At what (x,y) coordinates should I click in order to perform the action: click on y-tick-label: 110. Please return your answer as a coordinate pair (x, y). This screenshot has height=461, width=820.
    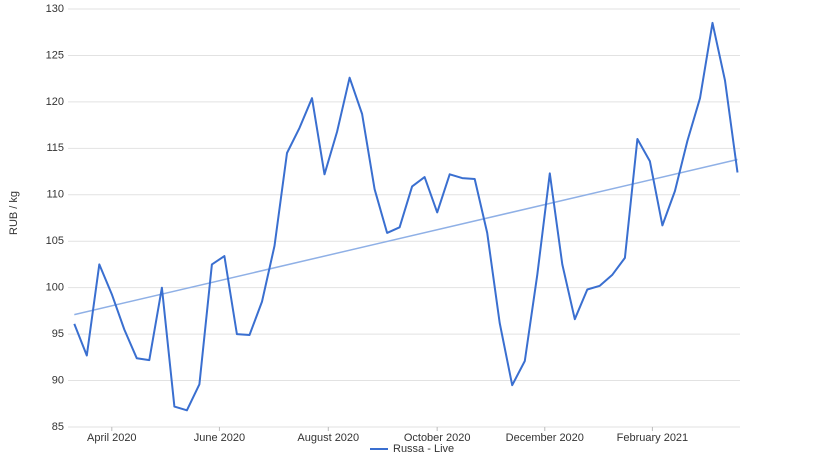
    Looking at the image, I should click on (55, 195).